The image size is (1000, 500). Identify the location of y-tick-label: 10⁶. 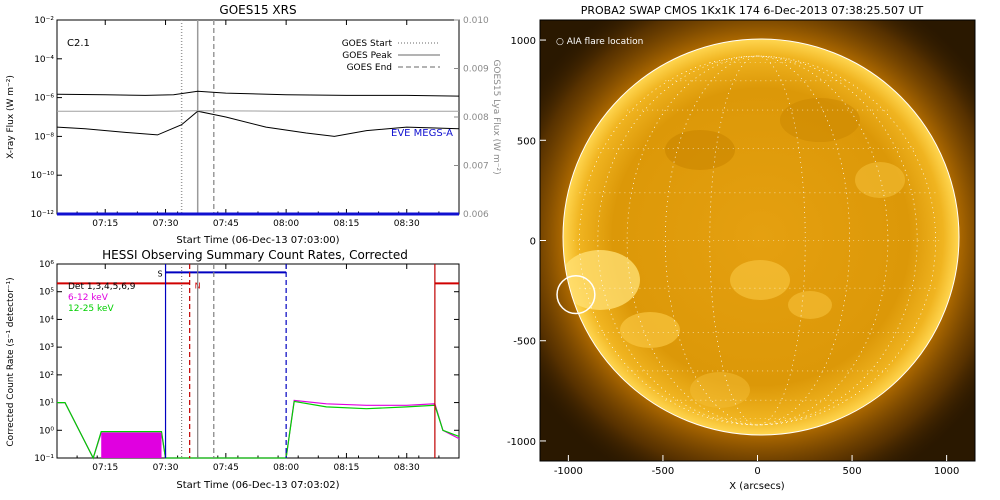
(46, 265).